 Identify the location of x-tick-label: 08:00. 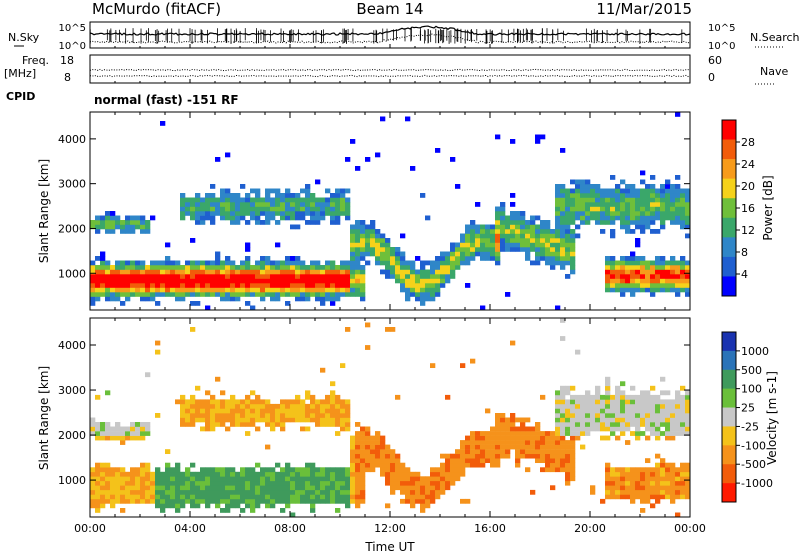
(290, 528).